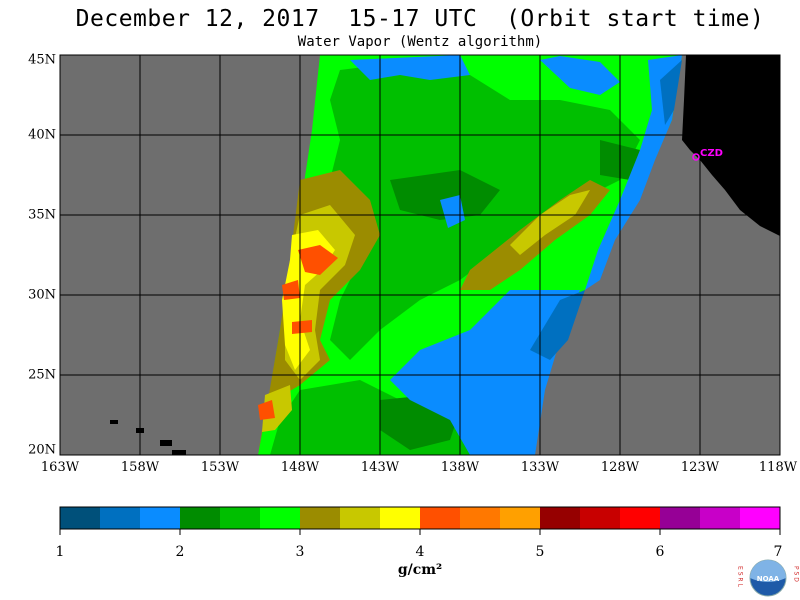 Image resolution: width=800 pixels, height=600 pixels. I want to click on colorbar-tick-5: 5, so click(540, 552).